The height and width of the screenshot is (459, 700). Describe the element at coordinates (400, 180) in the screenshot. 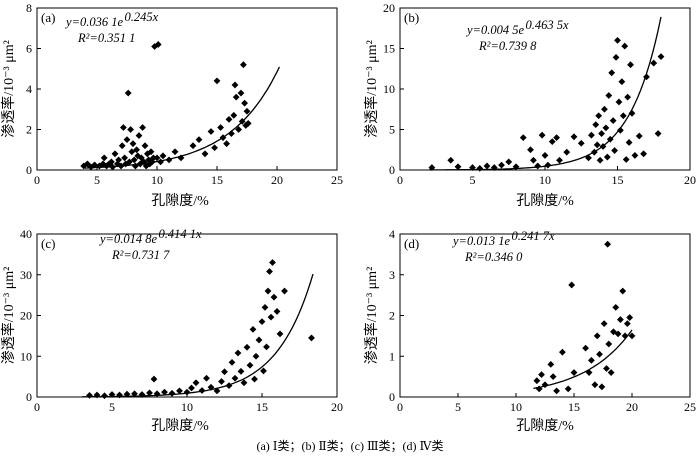

I see `x-tick-label: 0` at that location.